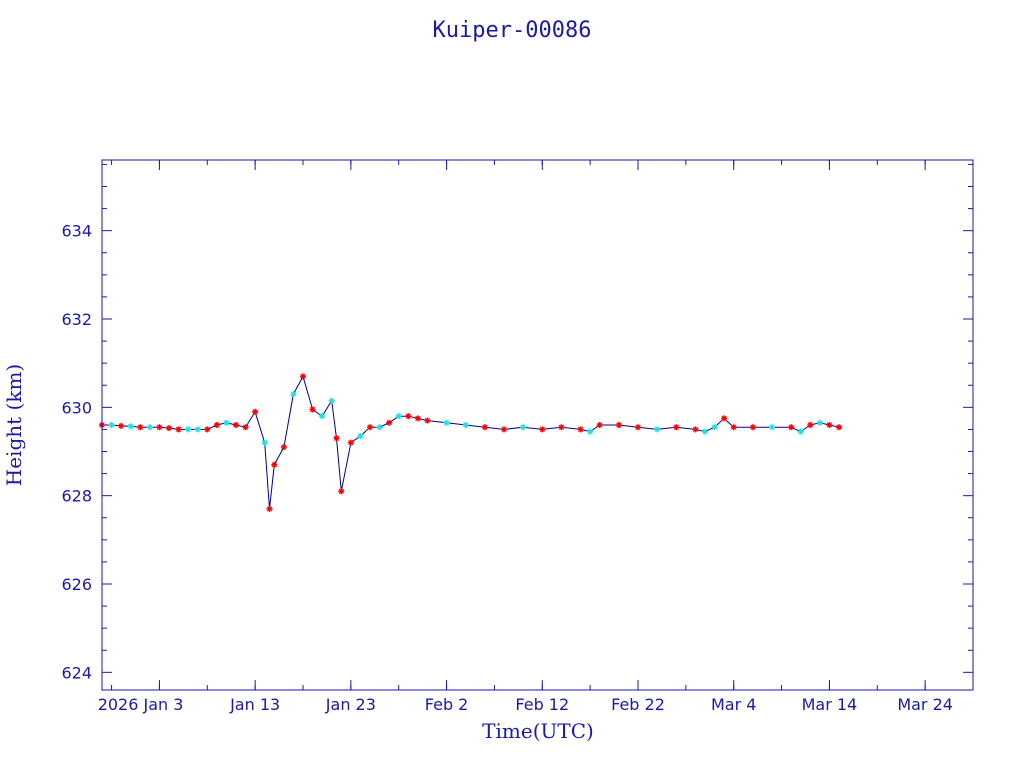 This screenshot has width=1024, height=768. What do you see at coordinates (830, 704) in the screenshot?
I see `x-tick-label: Mar 14` at bounding box center [830, 704].